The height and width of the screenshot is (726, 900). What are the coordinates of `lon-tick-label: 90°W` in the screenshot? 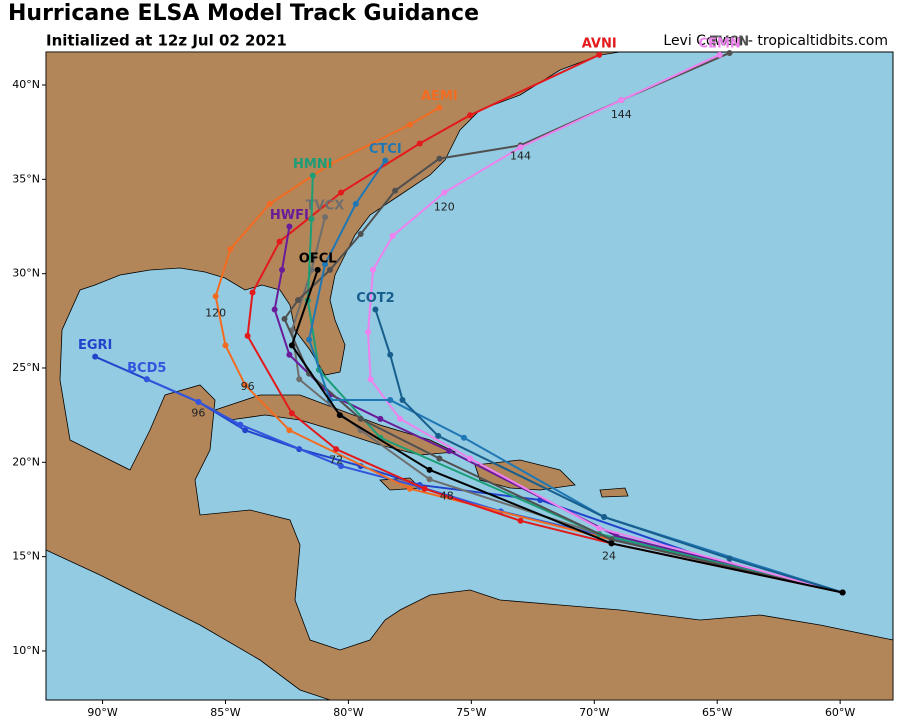 It's located at (102, 712).